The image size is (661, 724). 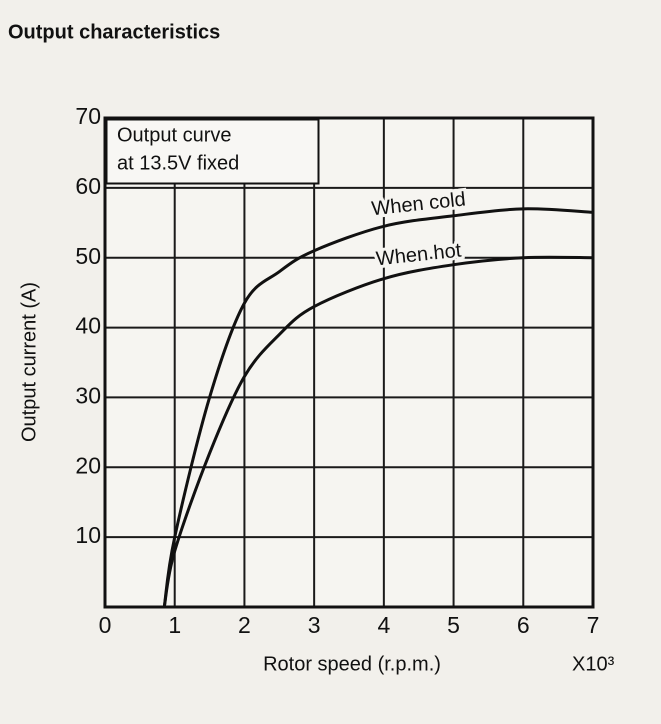 I want to click on x-tick-label: 0, so click(x=105, y=625).